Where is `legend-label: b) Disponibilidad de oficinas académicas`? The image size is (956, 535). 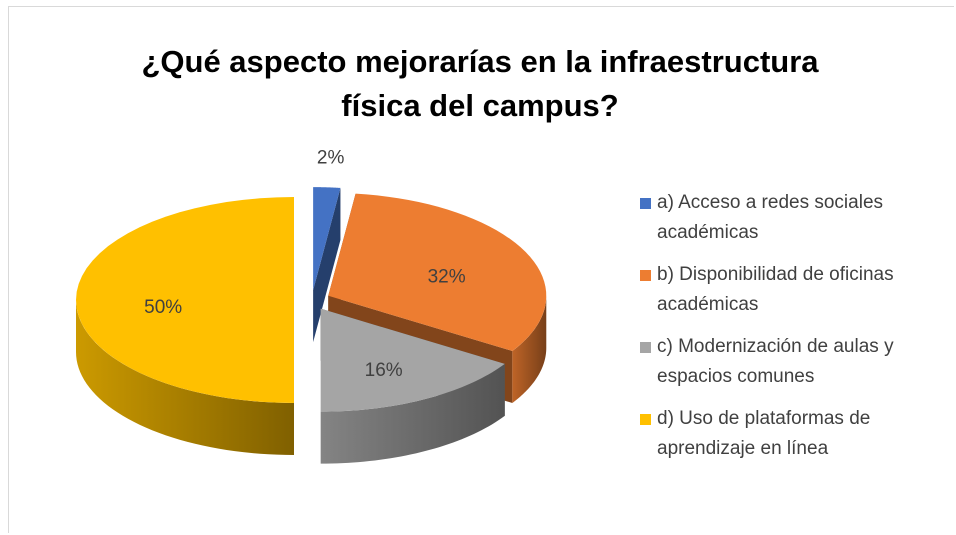
legend-label: b) Disponibilidad de oficinas académicas is located at coordinates (775, 289).